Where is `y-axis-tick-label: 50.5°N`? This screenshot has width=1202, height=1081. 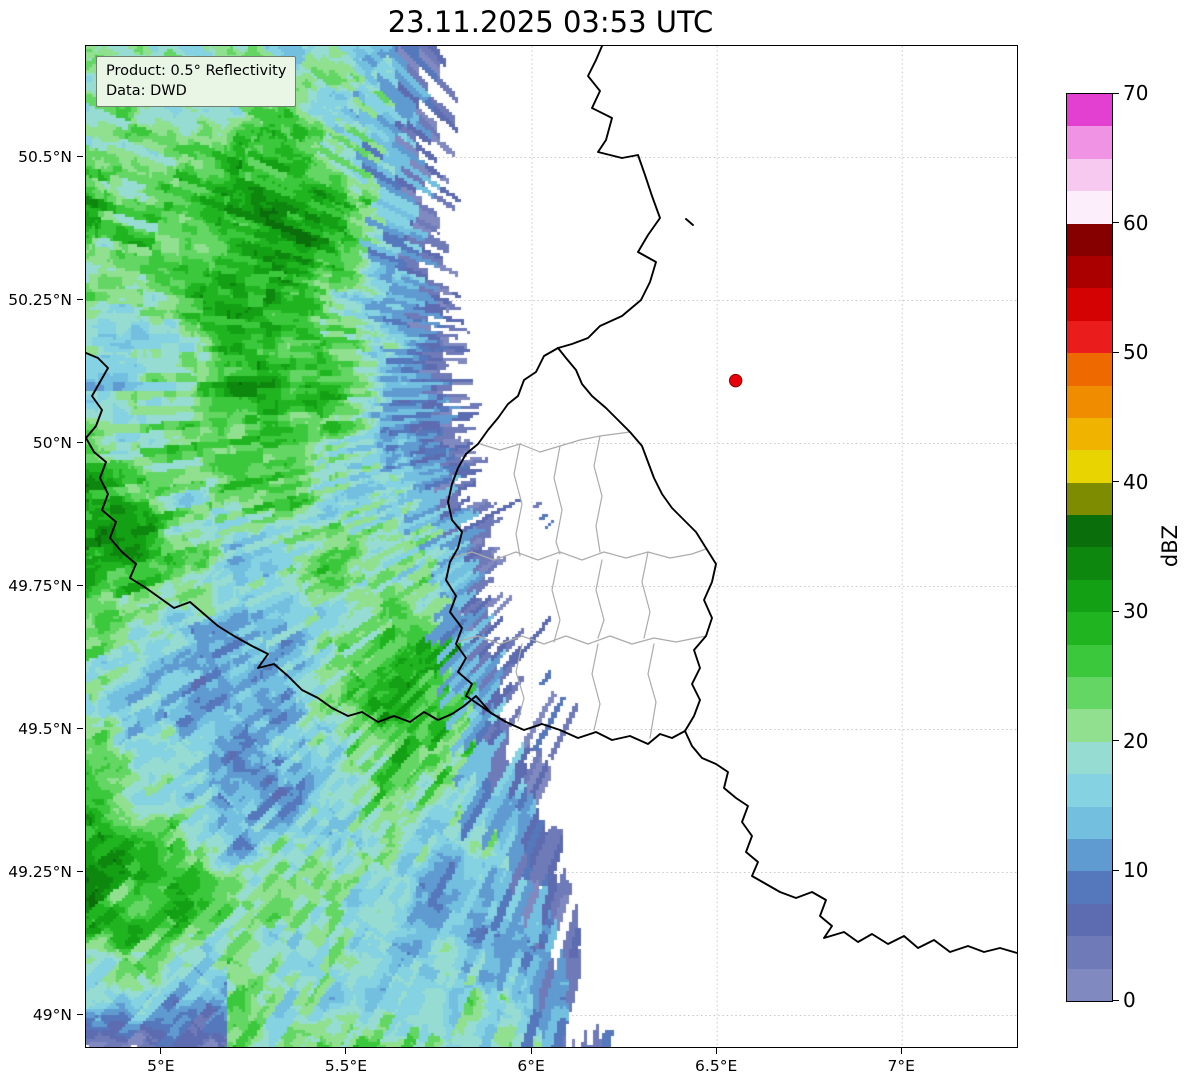 y-axis-tick-label: 50.5°N is located at coordinates (45, 156).